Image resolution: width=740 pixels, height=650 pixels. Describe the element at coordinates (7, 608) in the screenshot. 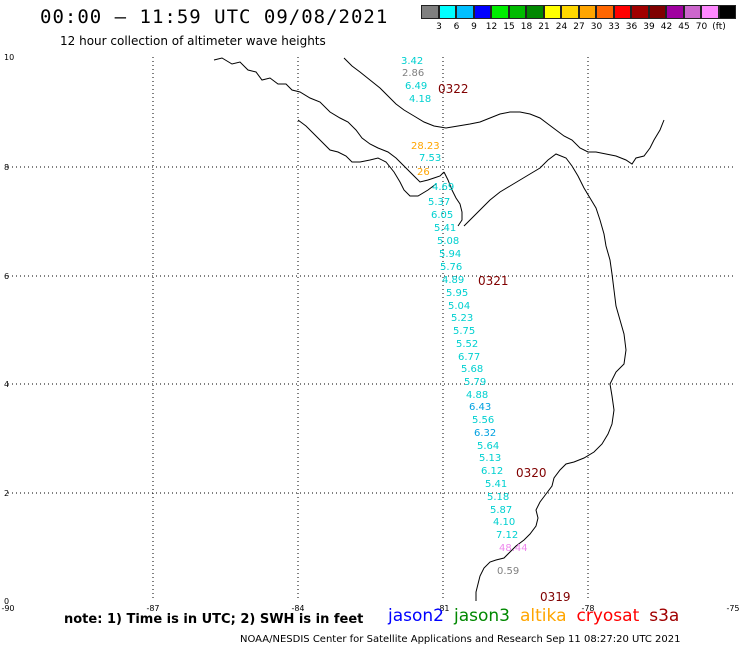

I see `x-tick-label: -90` at that location.